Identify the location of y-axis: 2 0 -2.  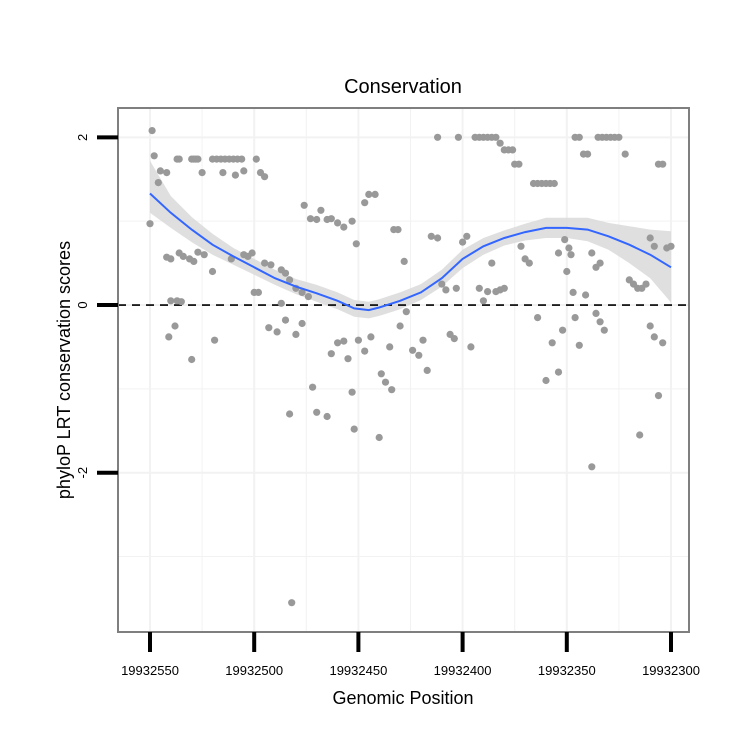
(96, 306).